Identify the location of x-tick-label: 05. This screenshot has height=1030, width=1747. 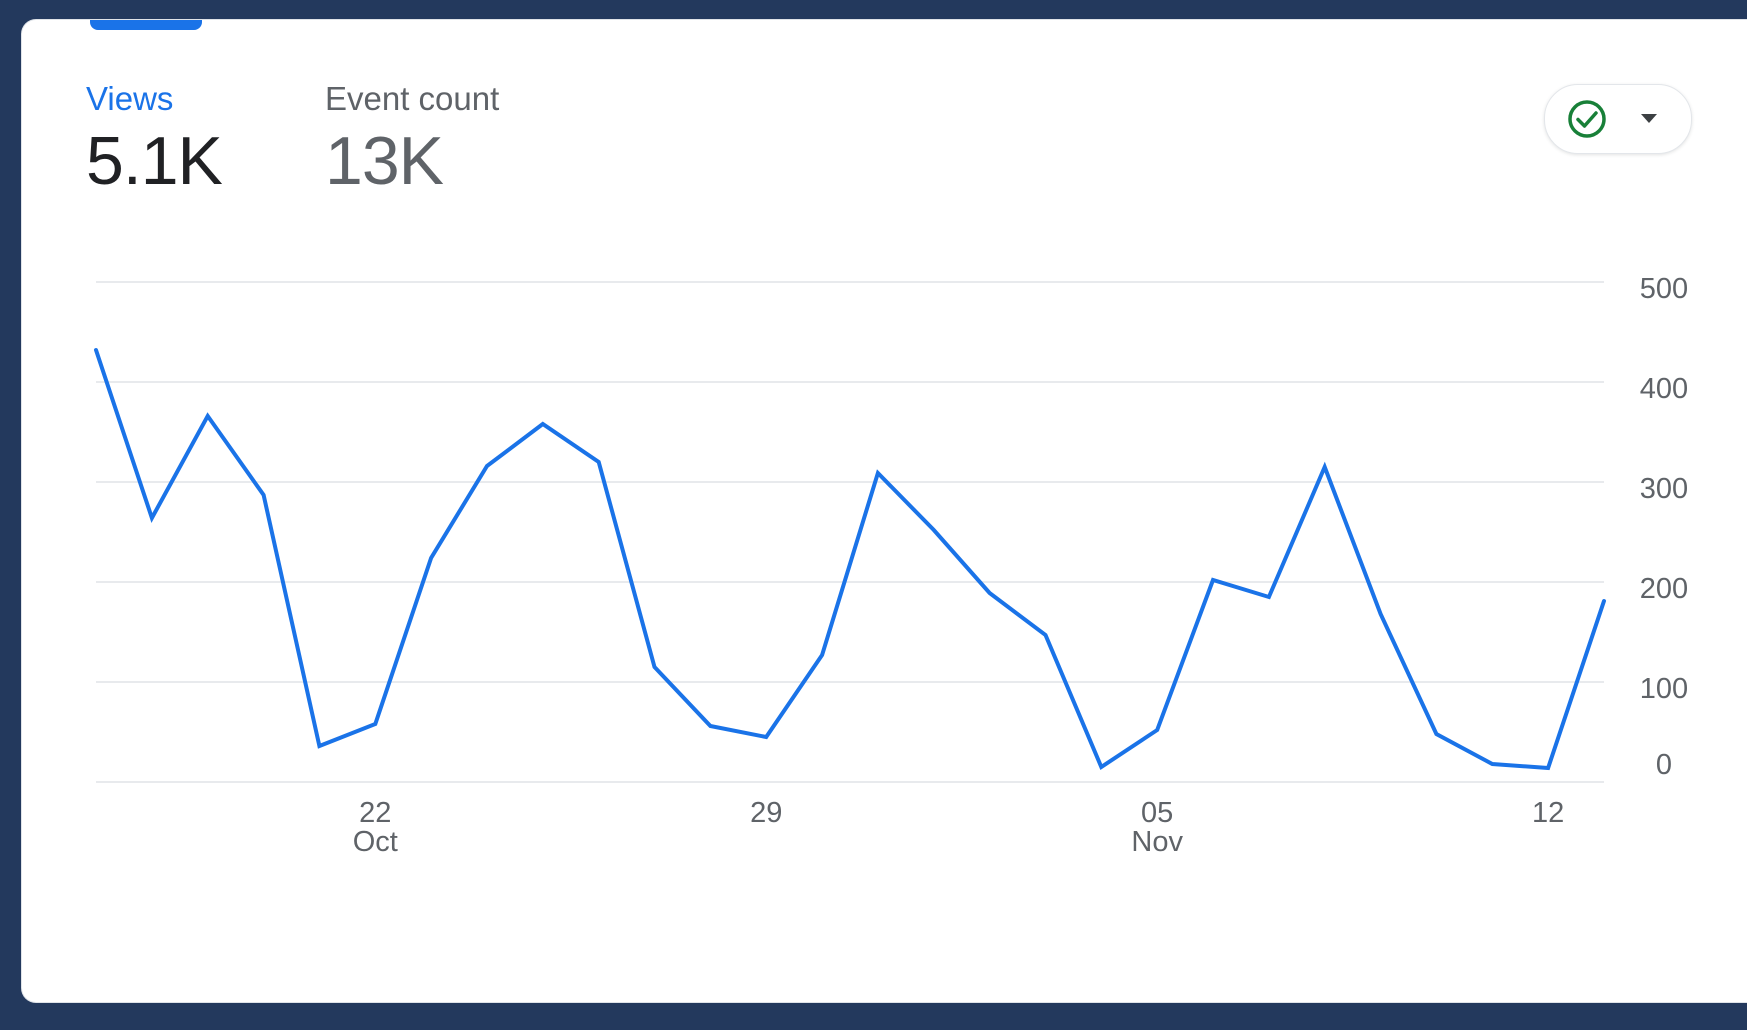
(1157, 813).